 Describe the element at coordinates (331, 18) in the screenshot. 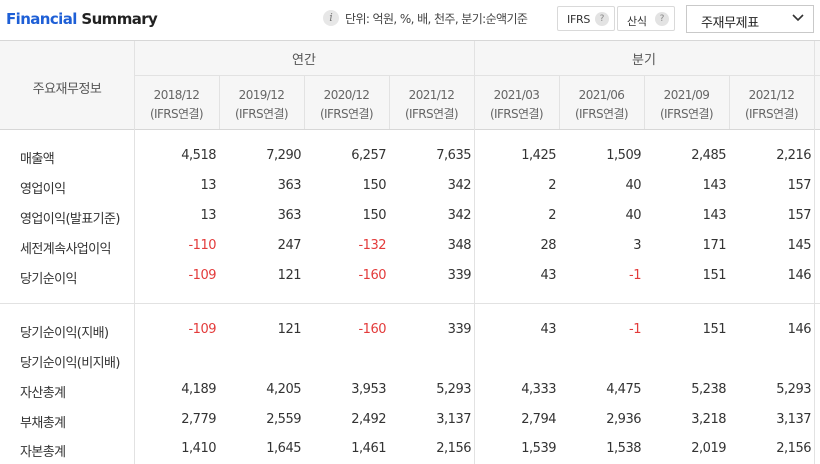

I see `info-icon: i` at that location.